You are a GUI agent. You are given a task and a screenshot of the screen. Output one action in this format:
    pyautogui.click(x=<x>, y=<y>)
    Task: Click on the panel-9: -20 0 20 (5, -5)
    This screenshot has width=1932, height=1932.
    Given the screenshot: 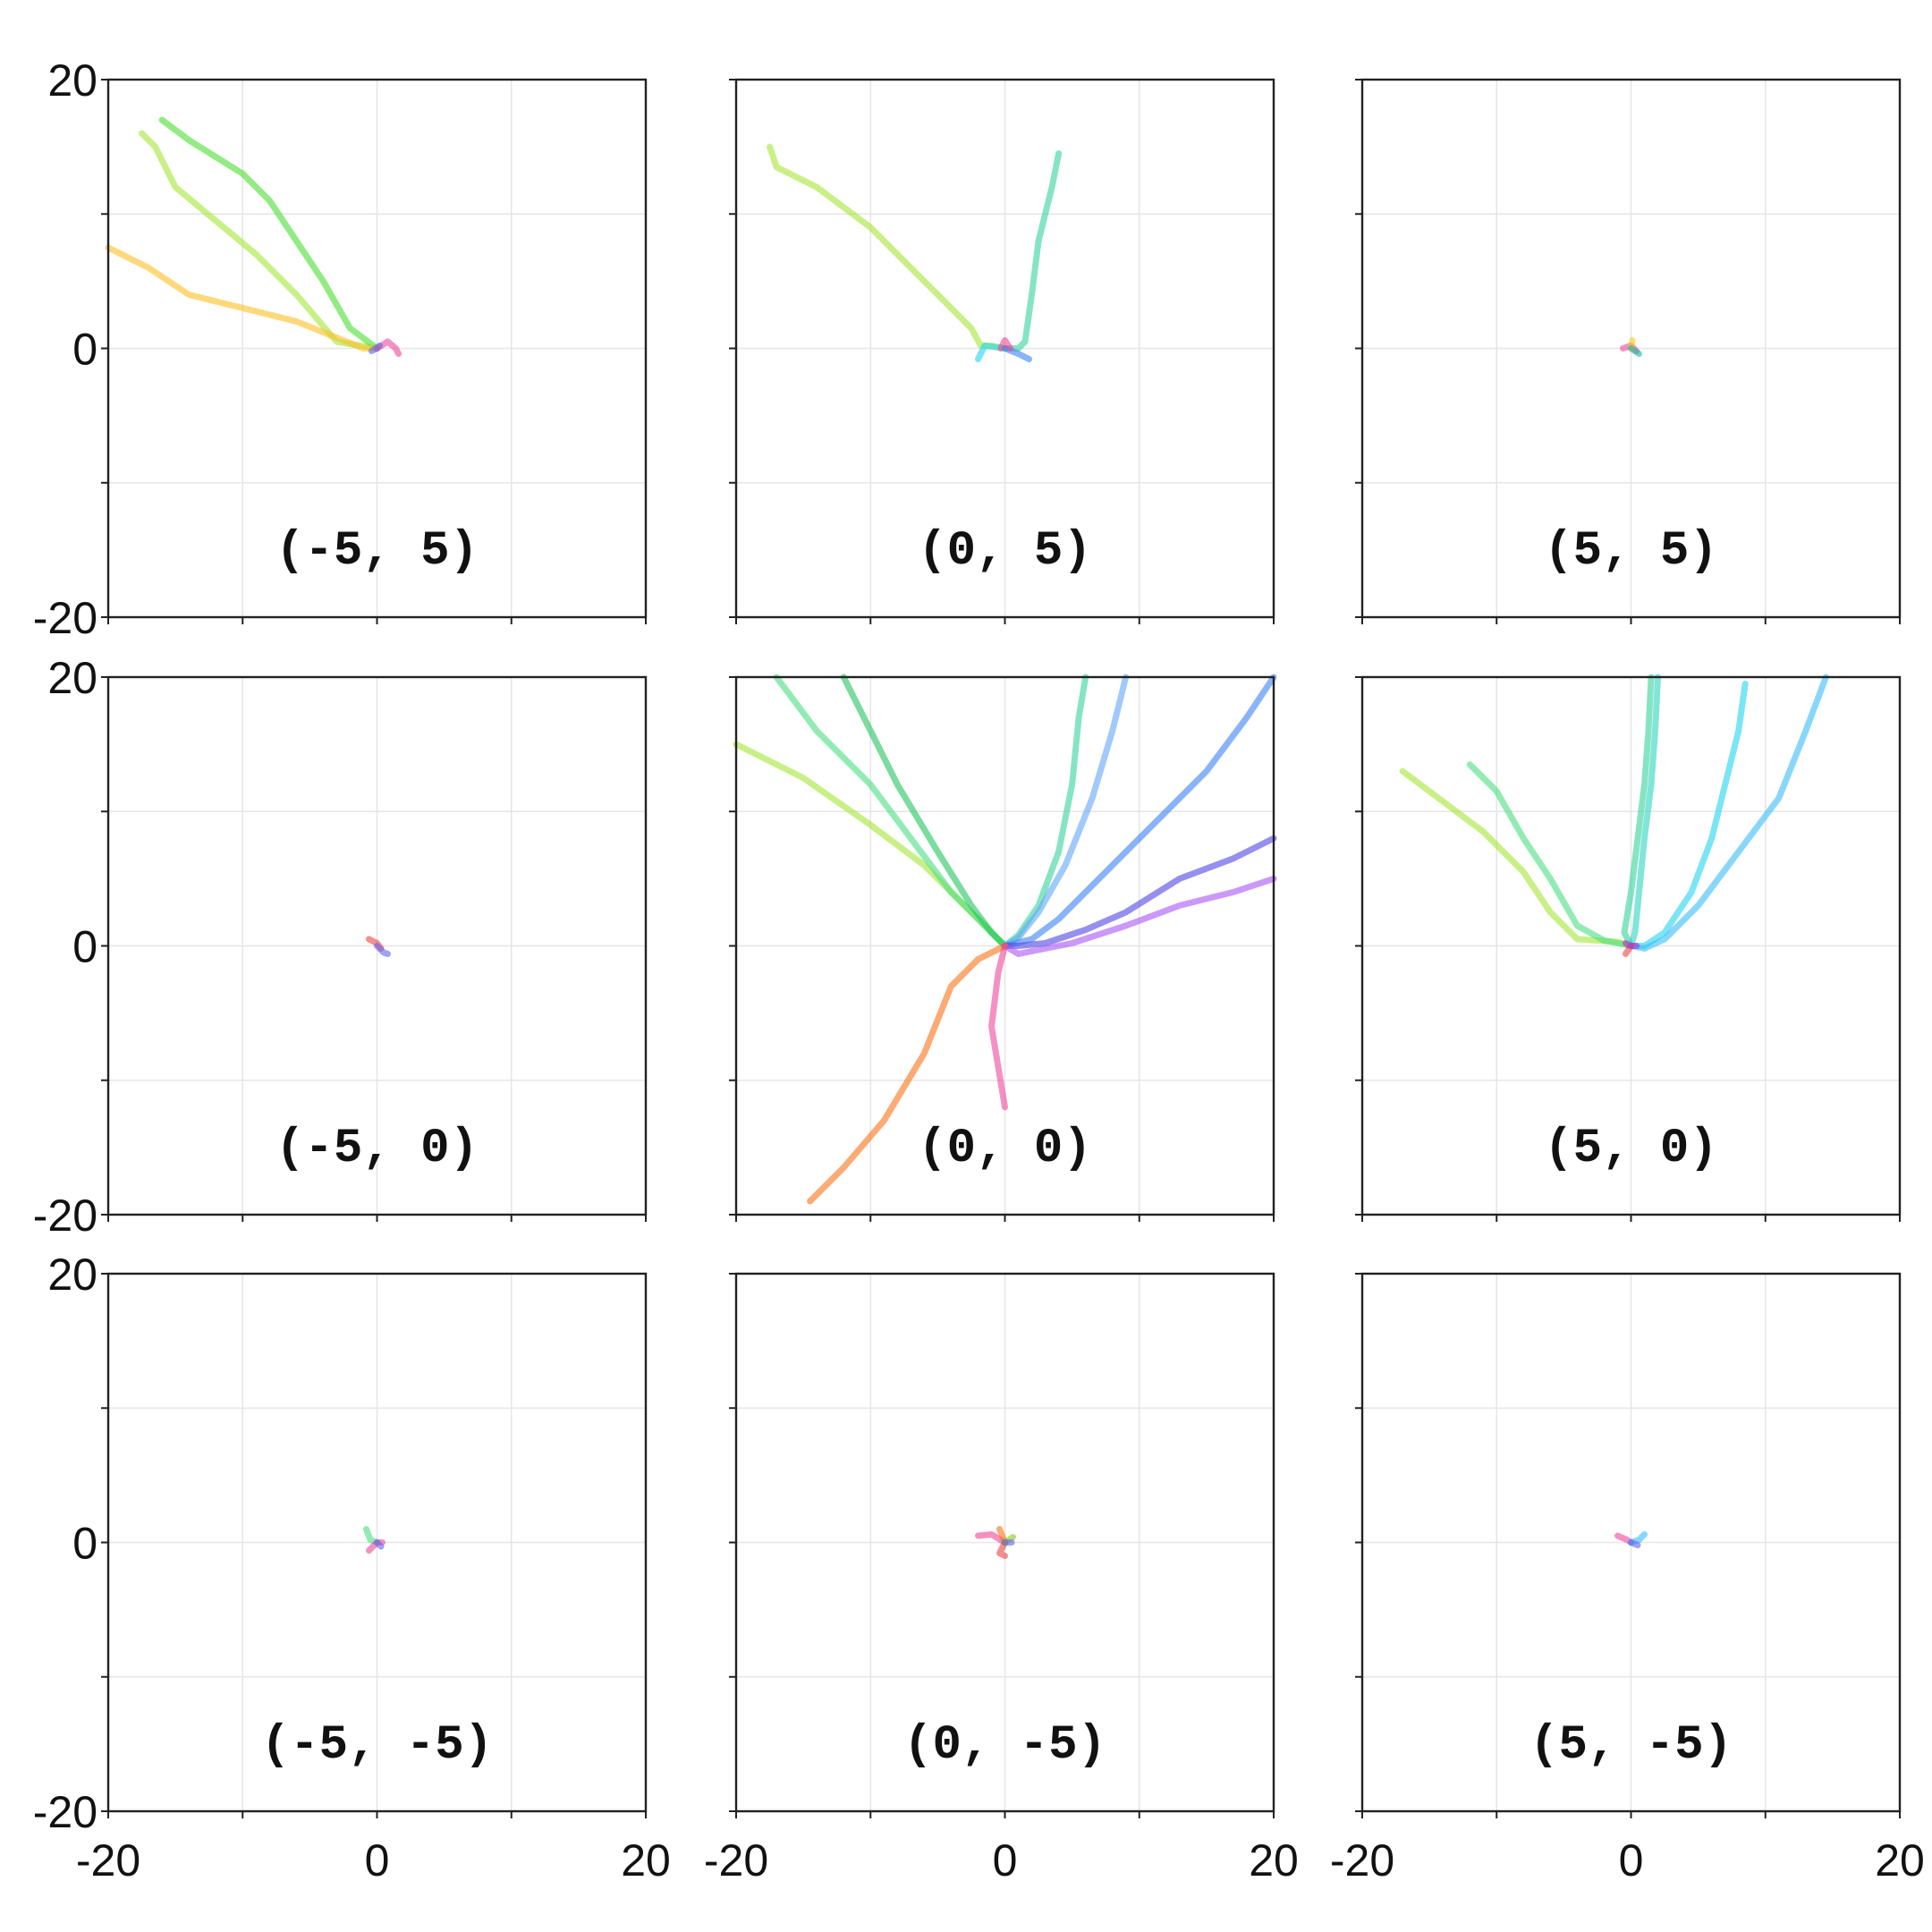 What is the action you would take?
    pyautogui.click(x=1627, y=1578)
    